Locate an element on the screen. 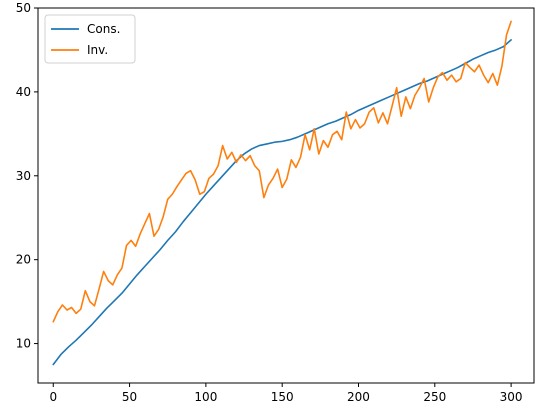  y-tick-label: 40 is located at coordinates (23, 92).